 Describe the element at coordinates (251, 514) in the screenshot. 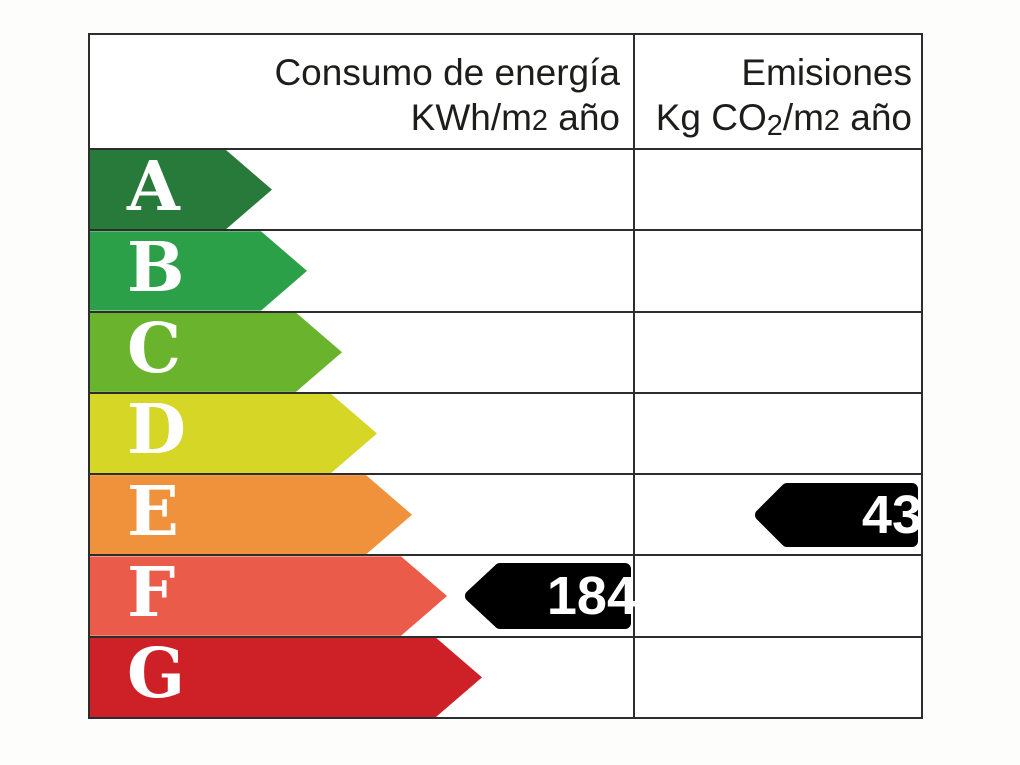

I see `rating-bar-e: E` at that location.